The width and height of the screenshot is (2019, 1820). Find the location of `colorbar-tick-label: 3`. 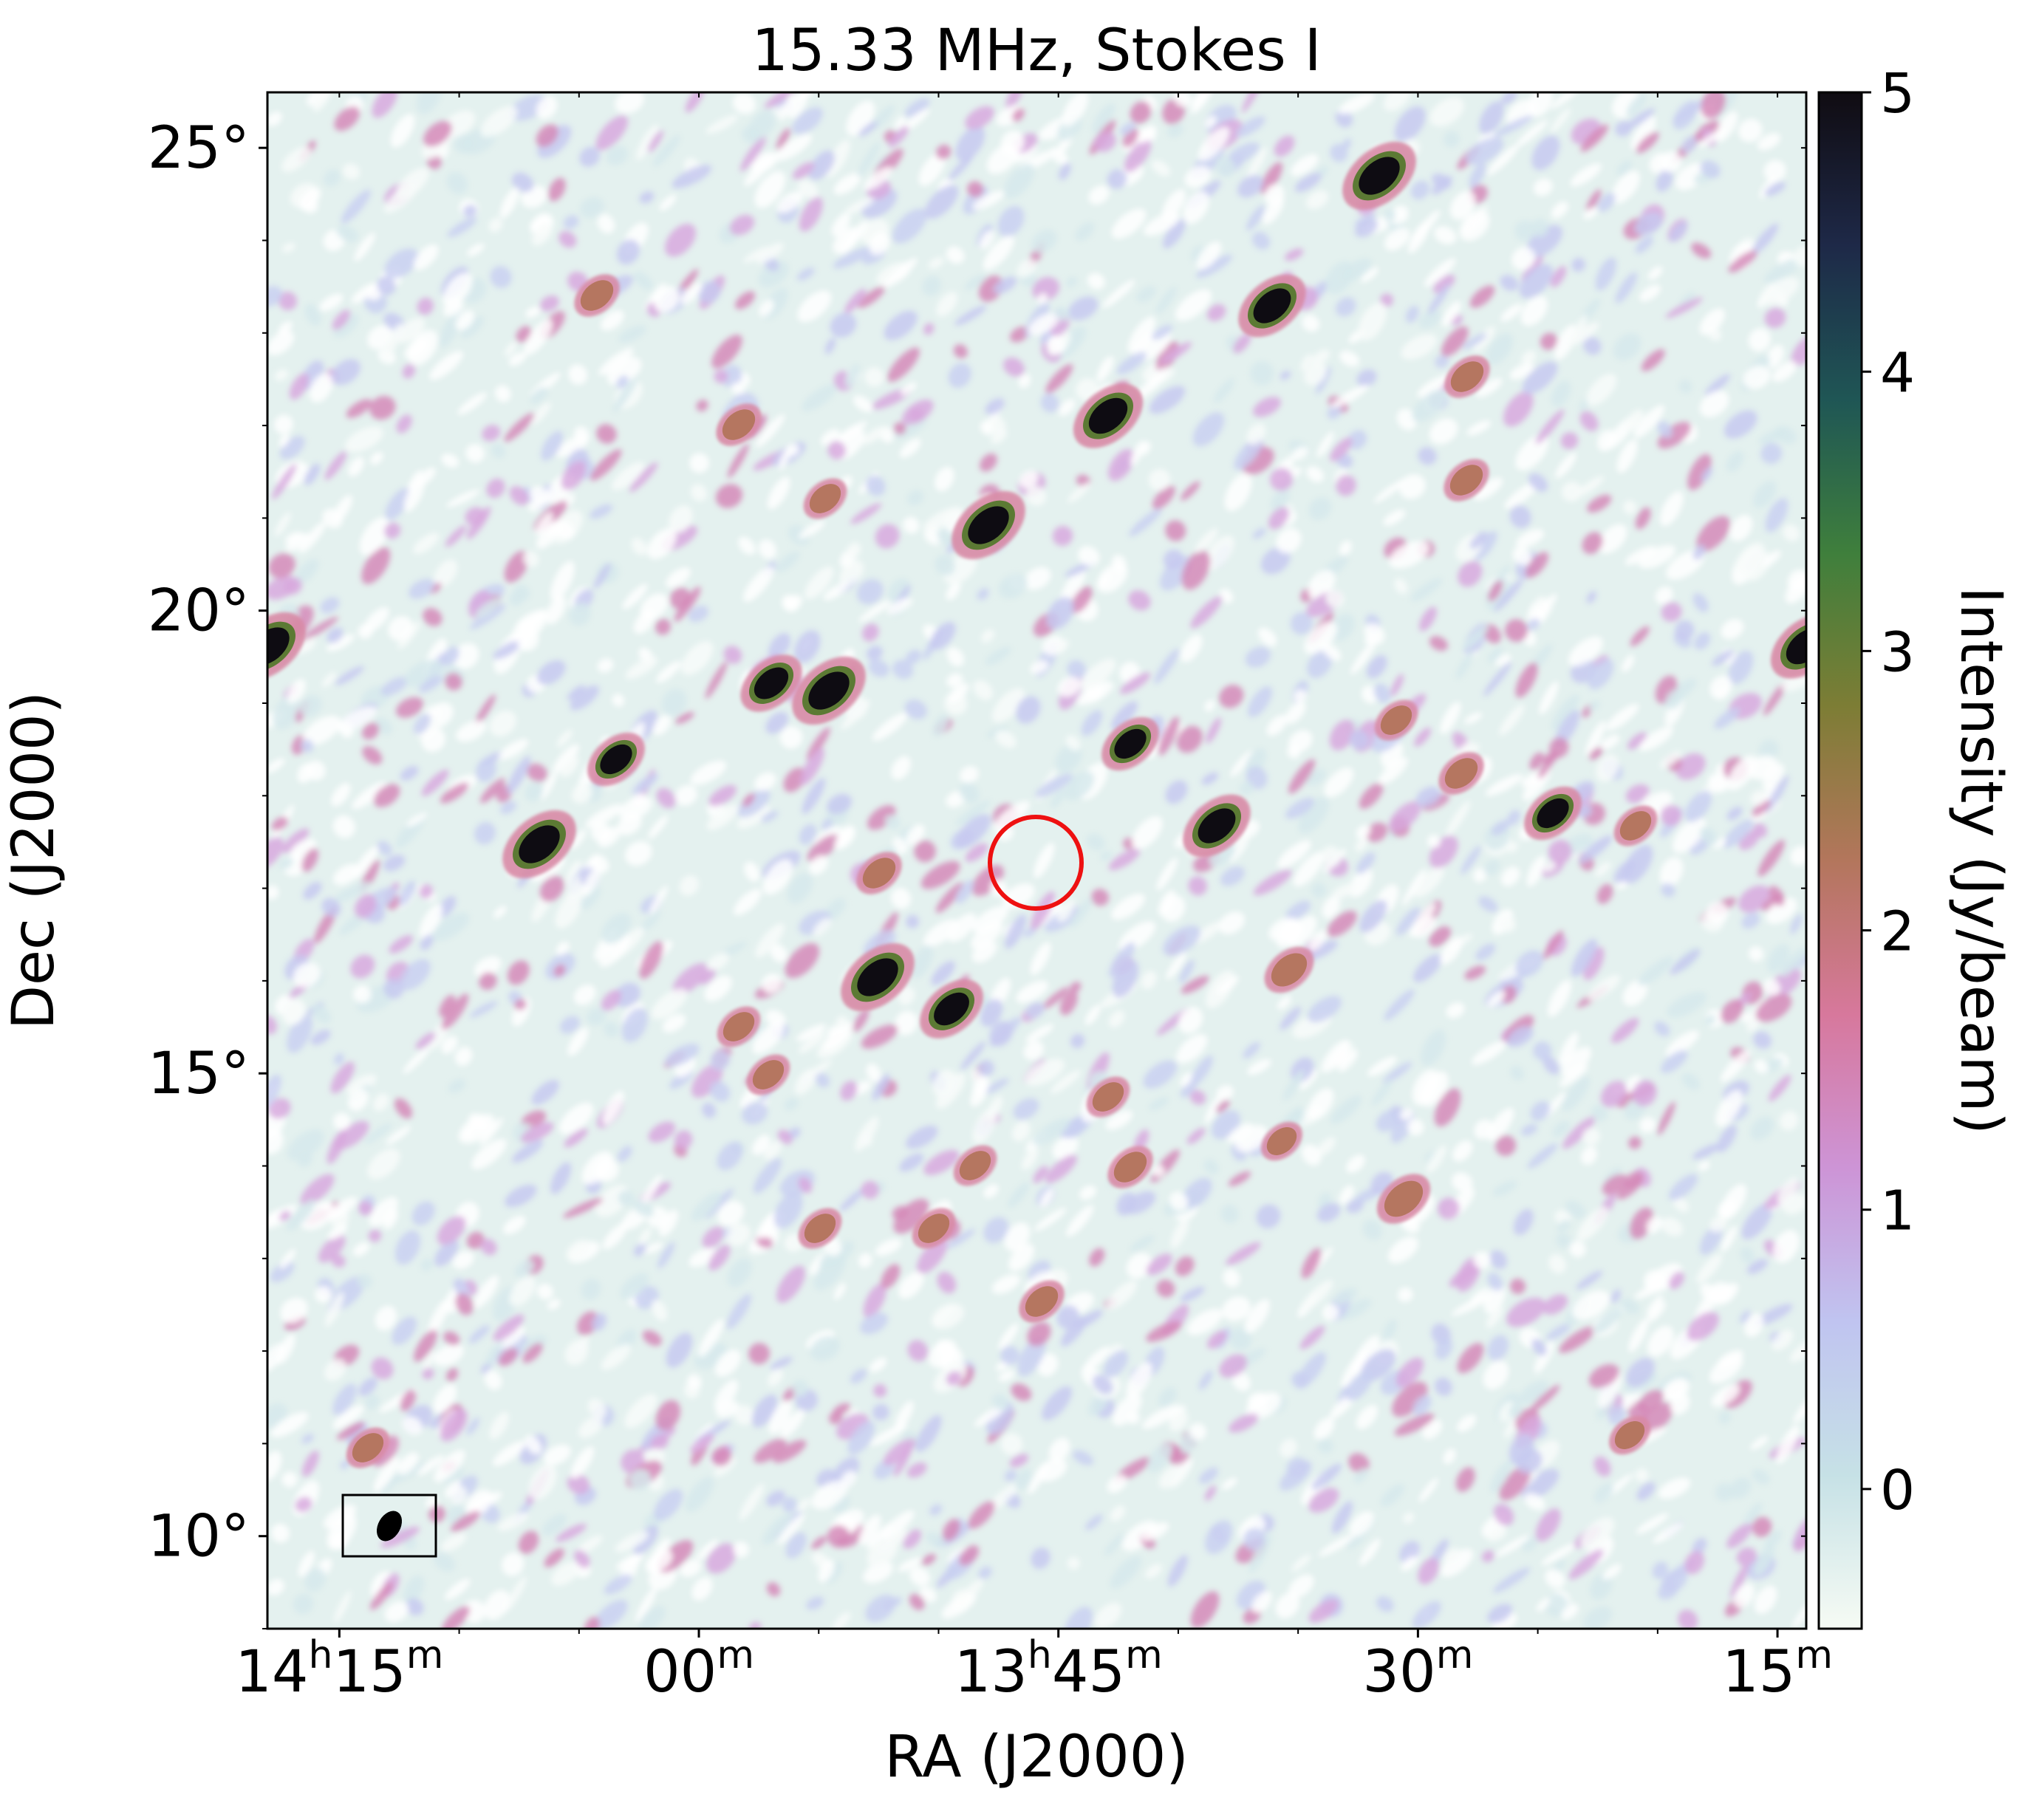

colorbar-tick-label: 3 is located at coordinates (1897, 652).